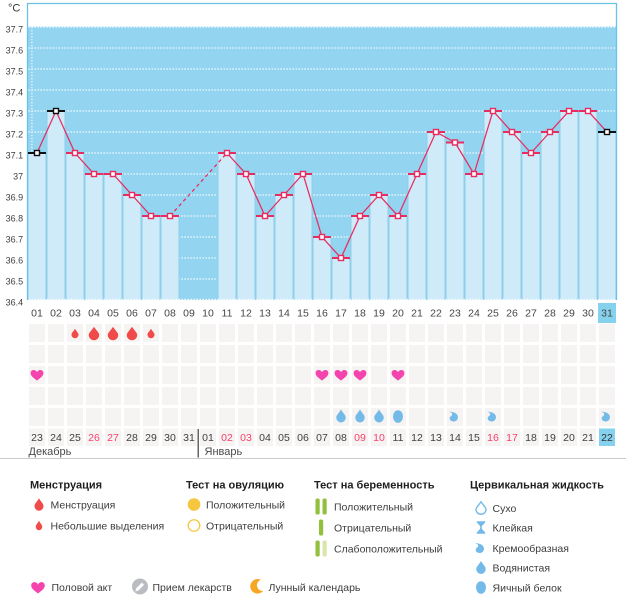  What do you see at coordinates (82, 588) in the screenshot?
I see `svg-text: Половой акт` at bounding box center [82, 588].